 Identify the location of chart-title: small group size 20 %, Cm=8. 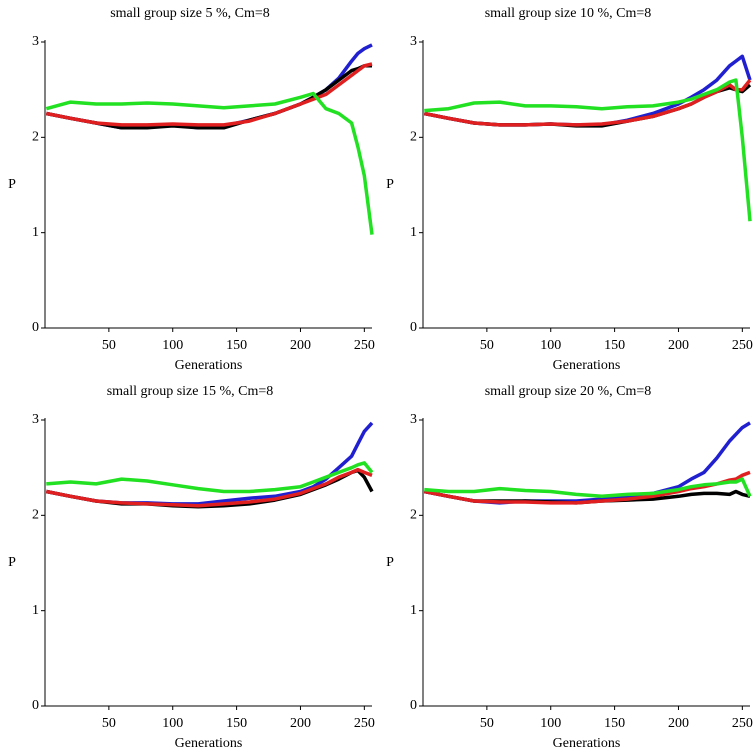
(568, 391).